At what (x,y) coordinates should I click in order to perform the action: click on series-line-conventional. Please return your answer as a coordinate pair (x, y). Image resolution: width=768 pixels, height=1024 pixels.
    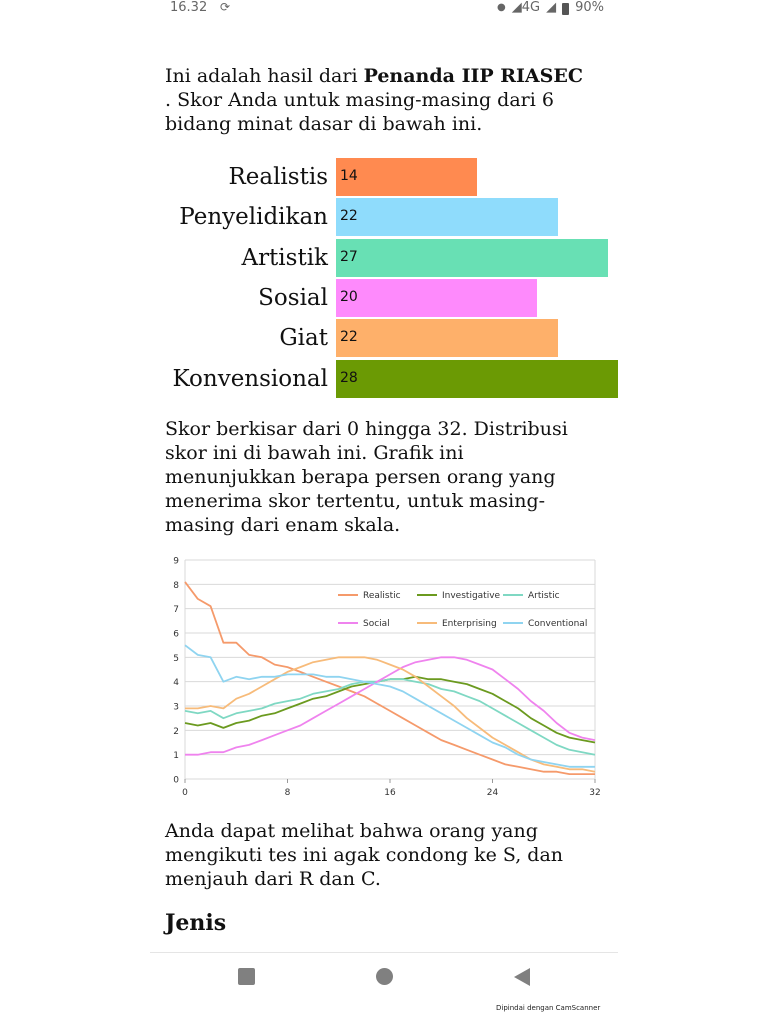
    Looking at the image, I should click on (389, 706).